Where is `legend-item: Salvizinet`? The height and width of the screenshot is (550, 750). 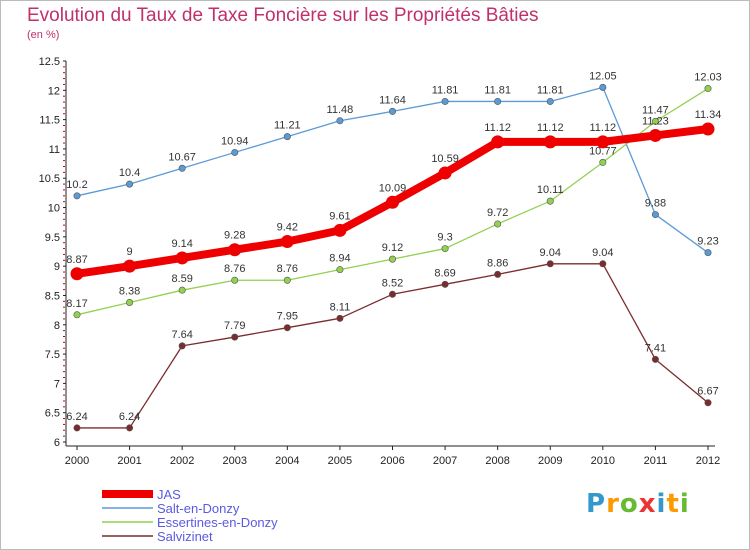
legend-item: Salvizinet is located at coordinates (157, 536).